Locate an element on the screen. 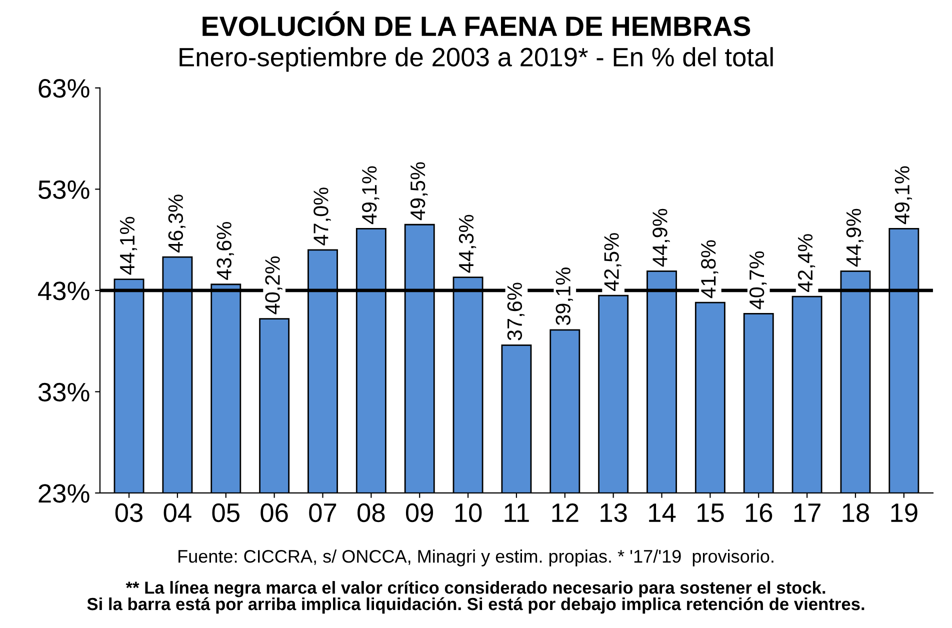  source-note: Fuente: CICCRA, s/ ONCCA, Minagri y estim. propias. * '17/'19 provisorio. is located at coordinates (476, 558).